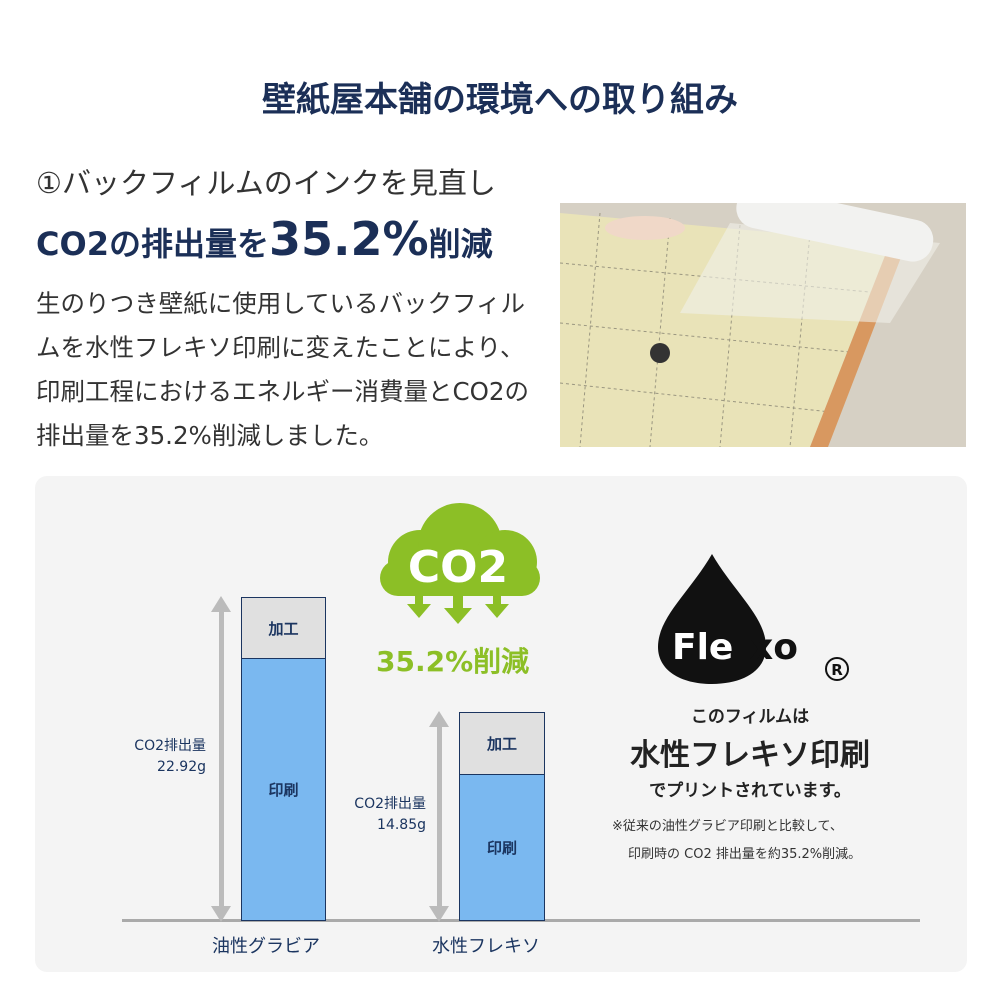  What do you see at coordinates (152, 244) in the screenshot?
I see `subheading-prefix: CO2の排出量を` at bounding box center [152, 244].